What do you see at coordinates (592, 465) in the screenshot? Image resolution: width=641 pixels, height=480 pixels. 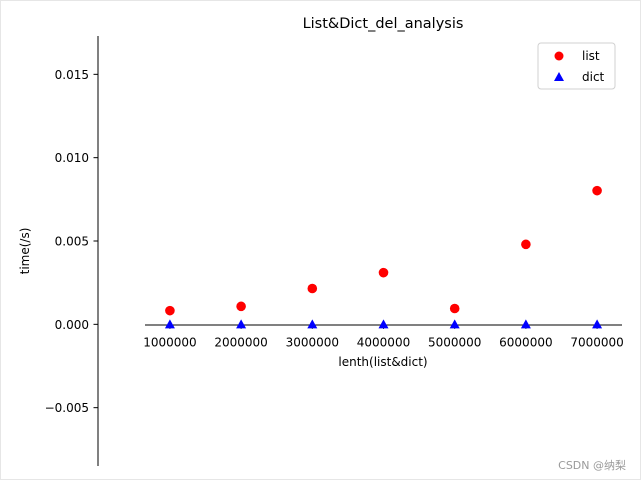 I see `watermark-text: CSDN @纳梨` at bounding box center [592, 465].